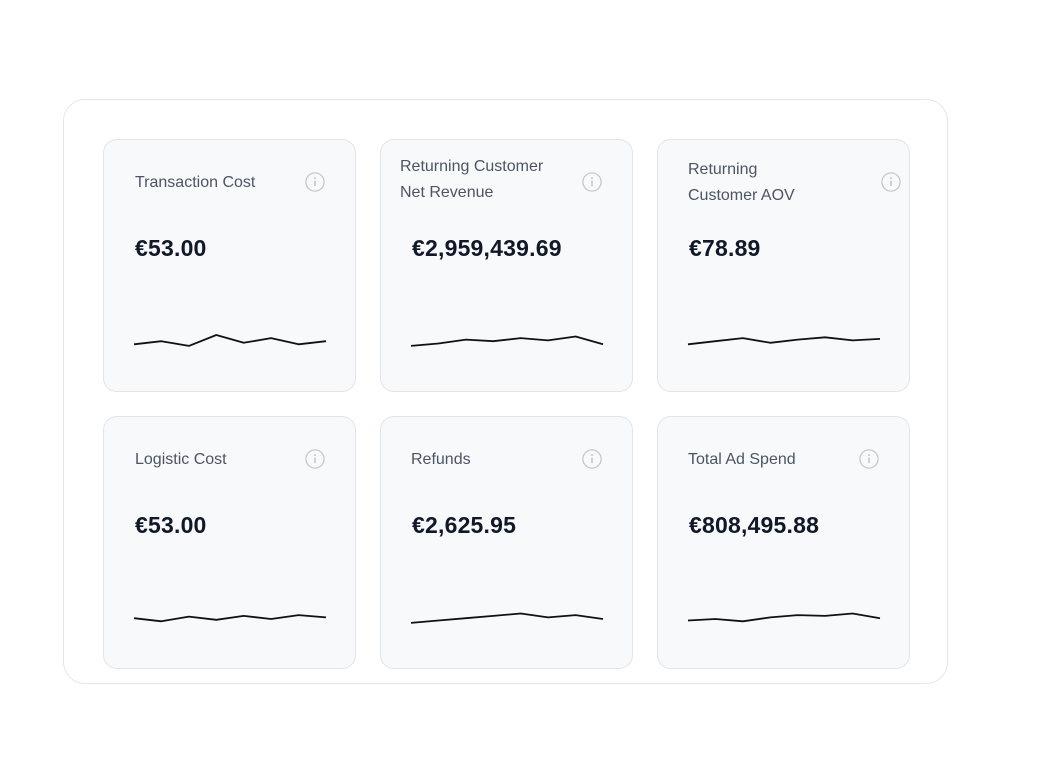 This screenshot has width=1052, height=782. What do you see at coordinates (487, 248) in the screenshot?
I see `card-value: €2,959,439.69` at bounding box center [487, 248].